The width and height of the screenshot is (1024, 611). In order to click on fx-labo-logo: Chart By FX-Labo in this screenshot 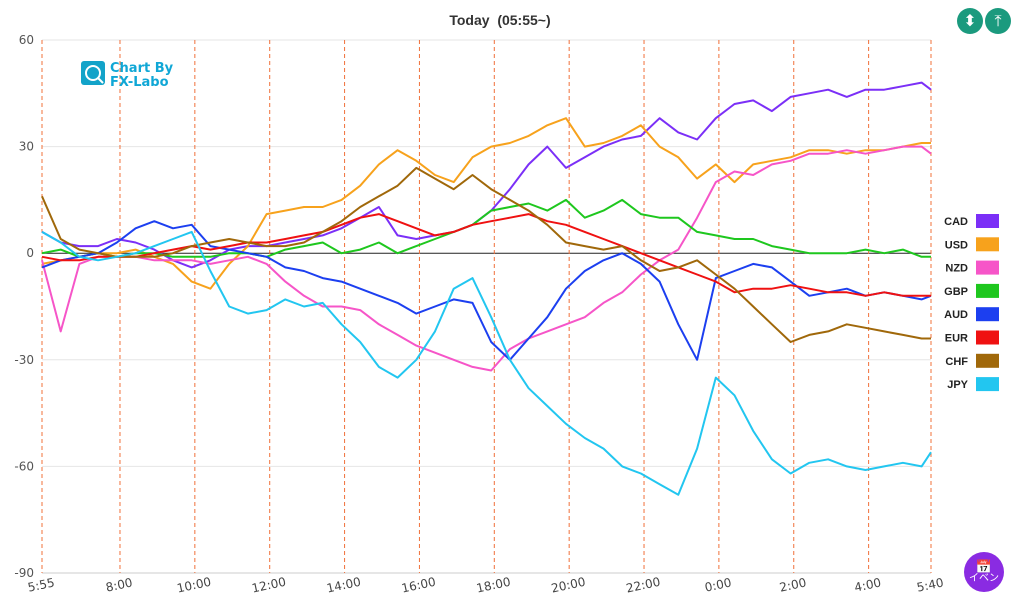, I will do `click(127, 75)`.